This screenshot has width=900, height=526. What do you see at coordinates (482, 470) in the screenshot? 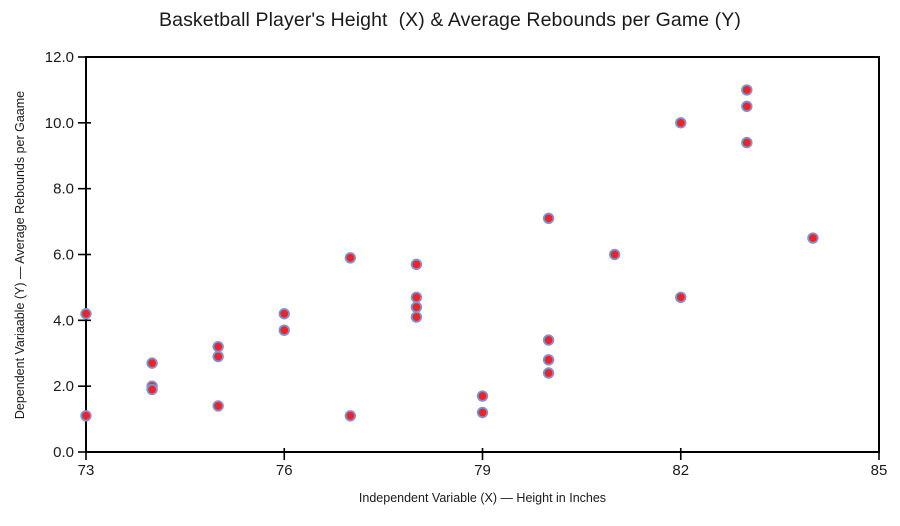
I see `x-tick-label: 79` at bounding box center [482, 470].